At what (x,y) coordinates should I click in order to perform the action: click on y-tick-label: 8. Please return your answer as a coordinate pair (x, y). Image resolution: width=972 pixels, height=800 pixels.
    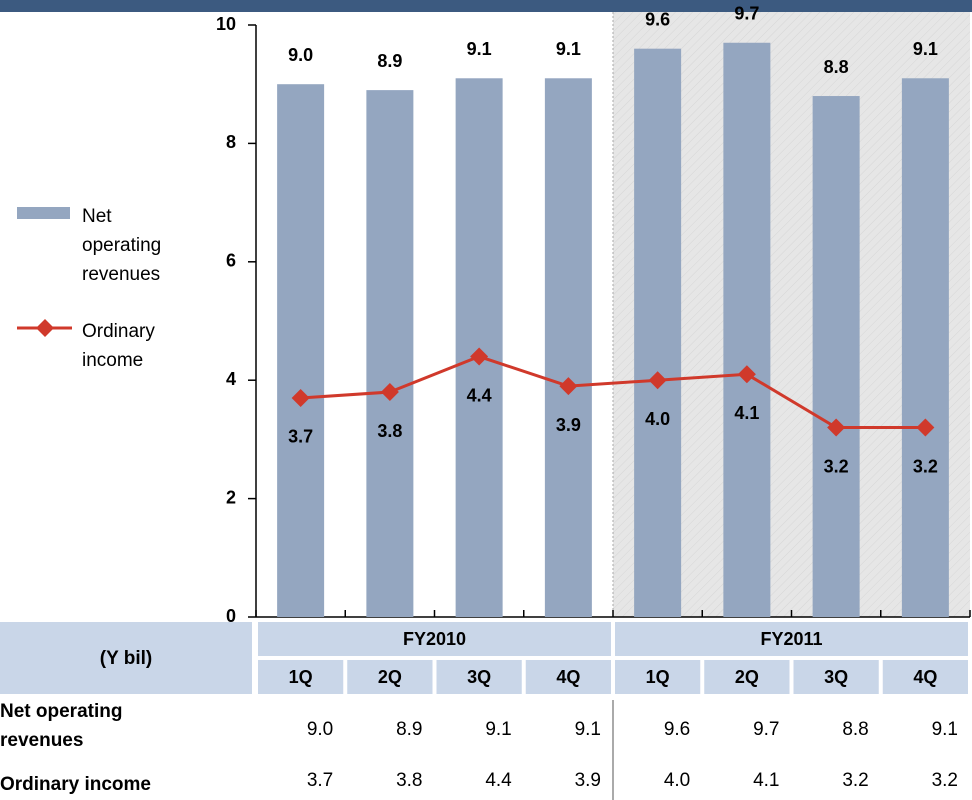
    Looking at the image, I should click on (231, 142).